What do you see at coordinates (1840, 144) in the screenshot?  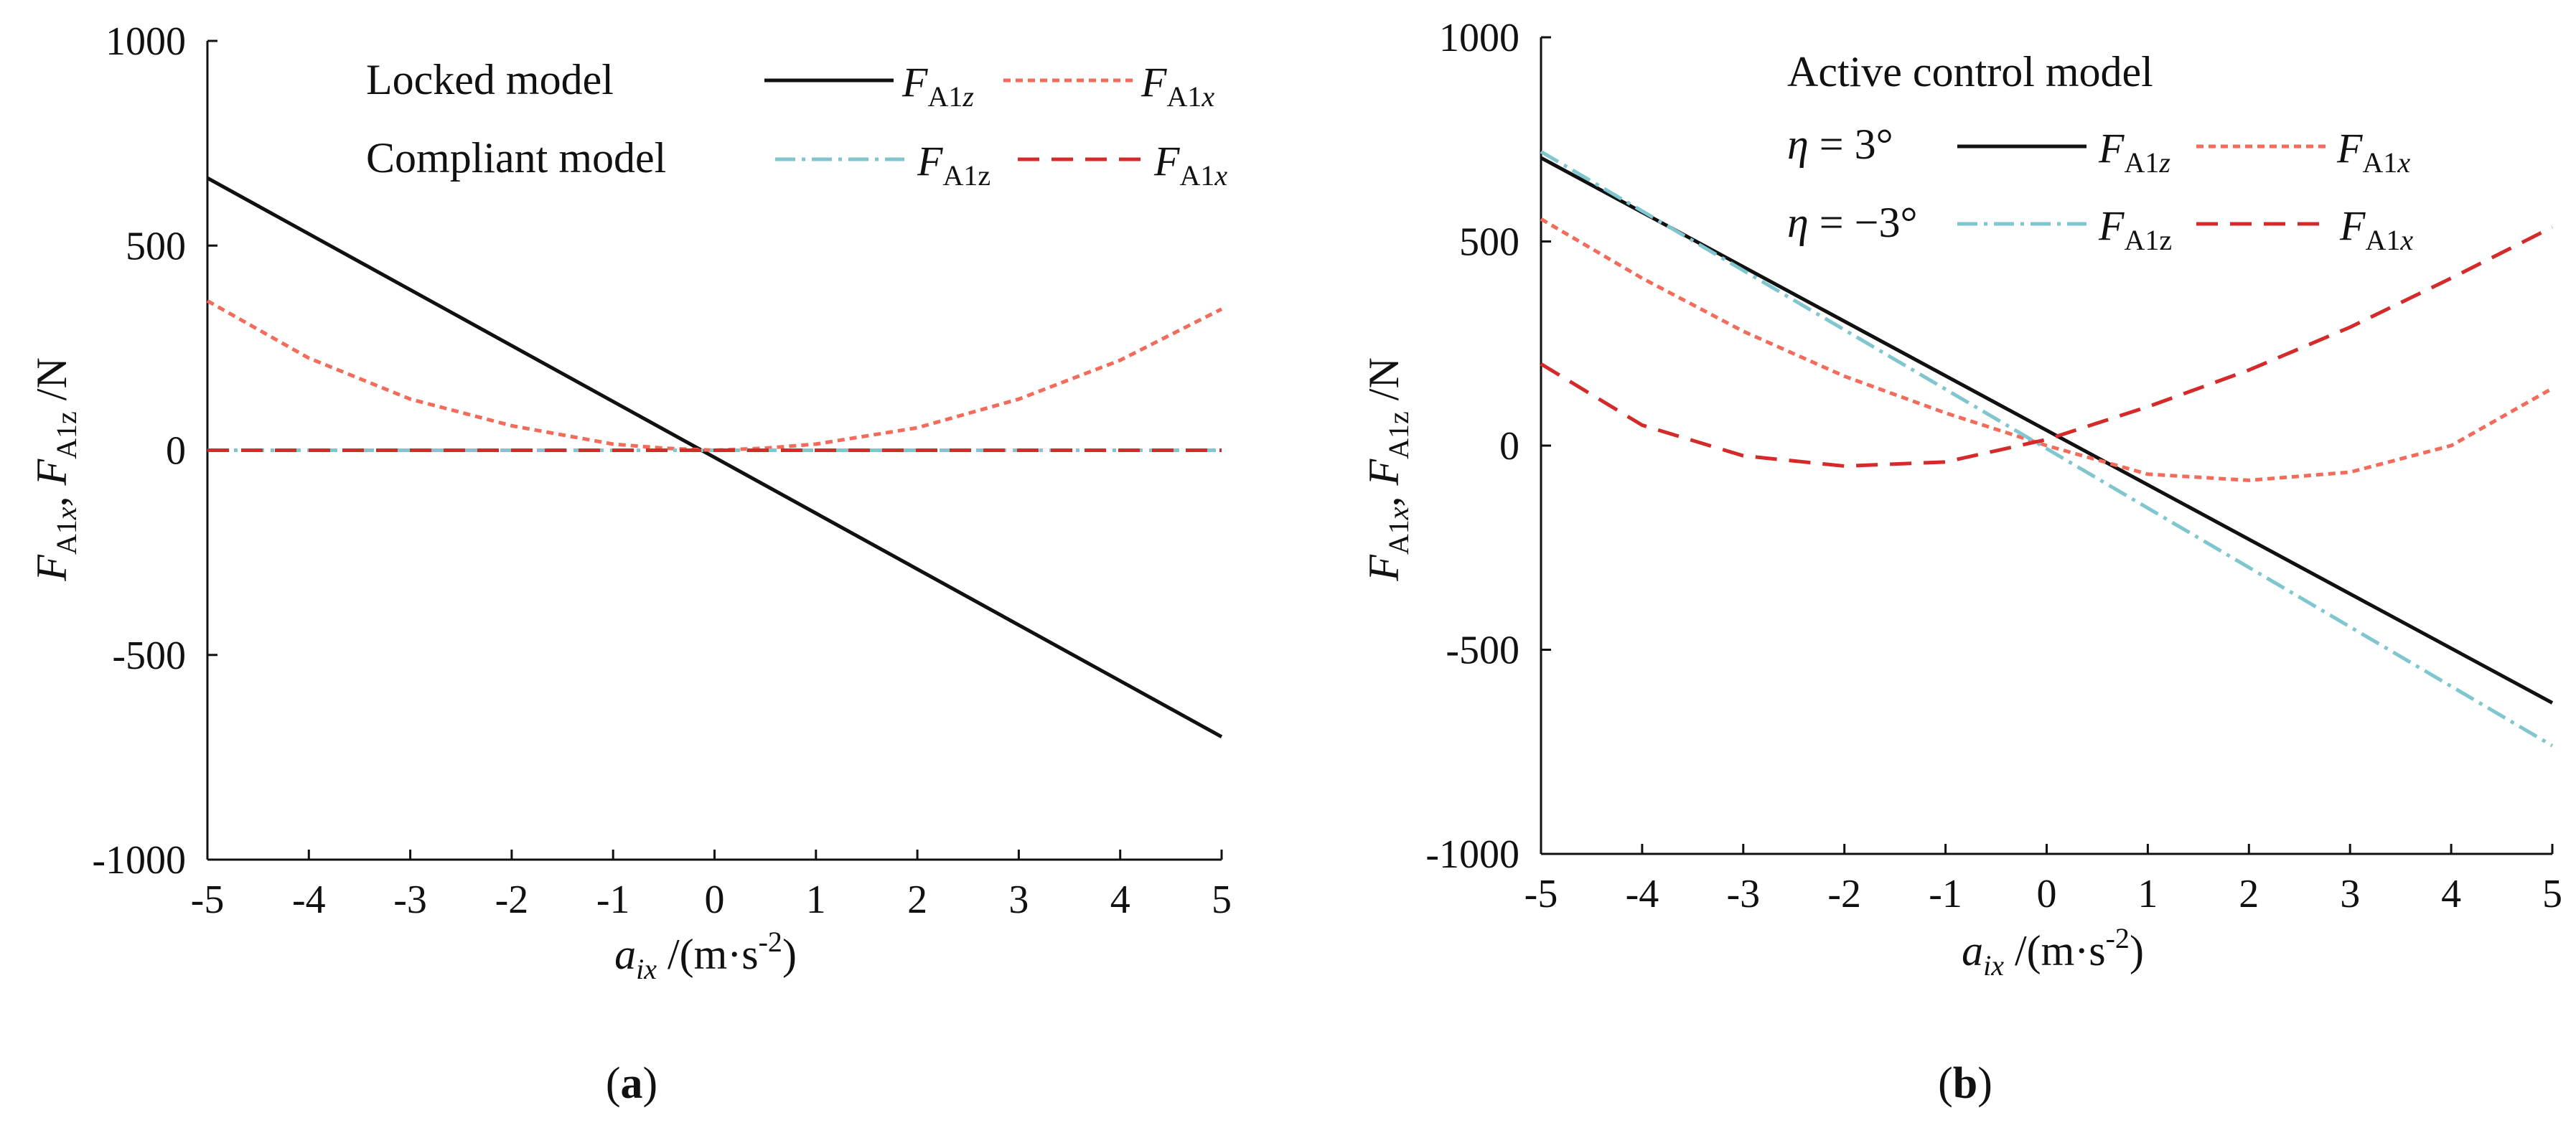 I see `legend-group-eta-plus3: η = 3°` at bounding box center [1840, 144].